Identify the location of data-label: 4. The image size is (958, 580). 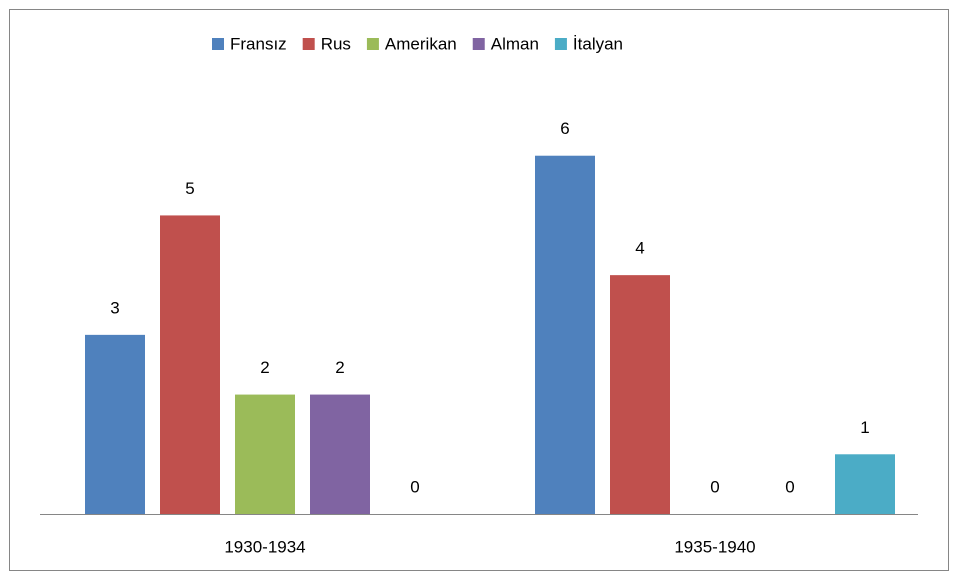
(639, 248).